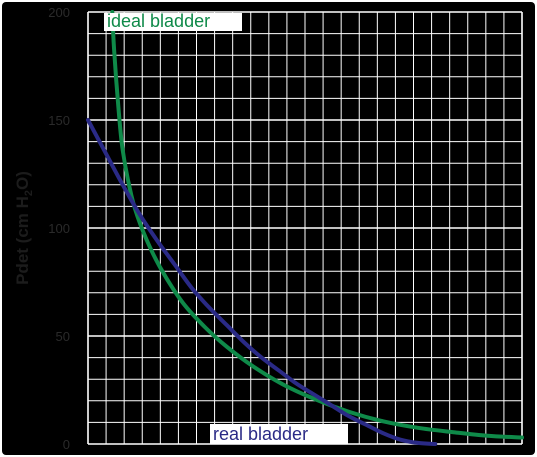  I want to click on y-tick-label: 100, so click(59, 228).